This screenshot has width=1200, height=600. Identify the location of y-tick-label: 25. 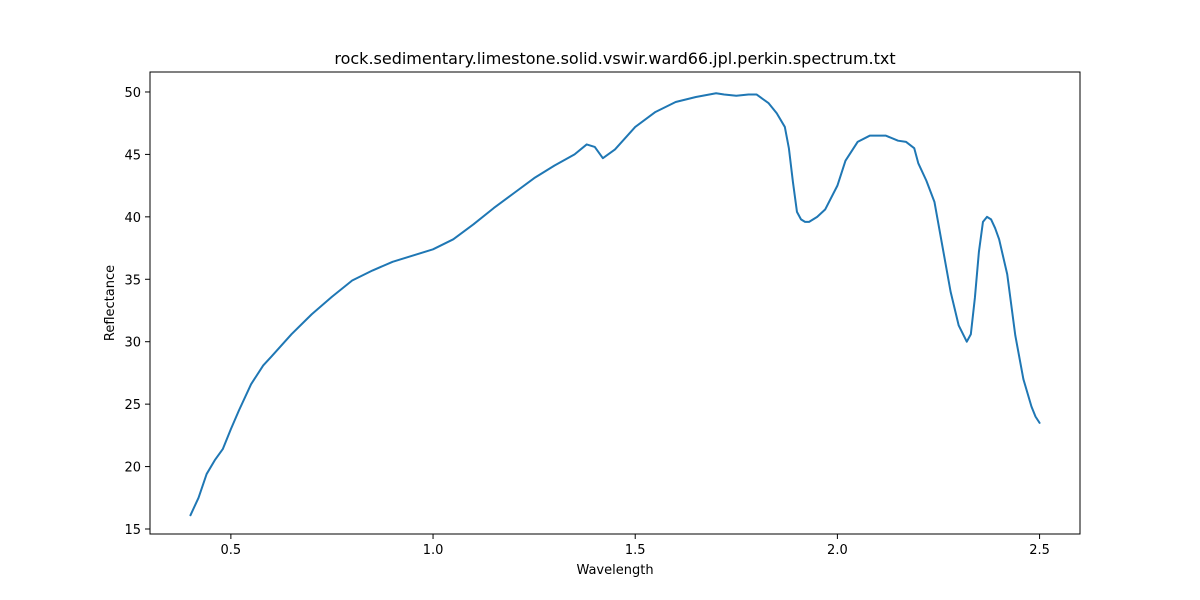
(132, 405).